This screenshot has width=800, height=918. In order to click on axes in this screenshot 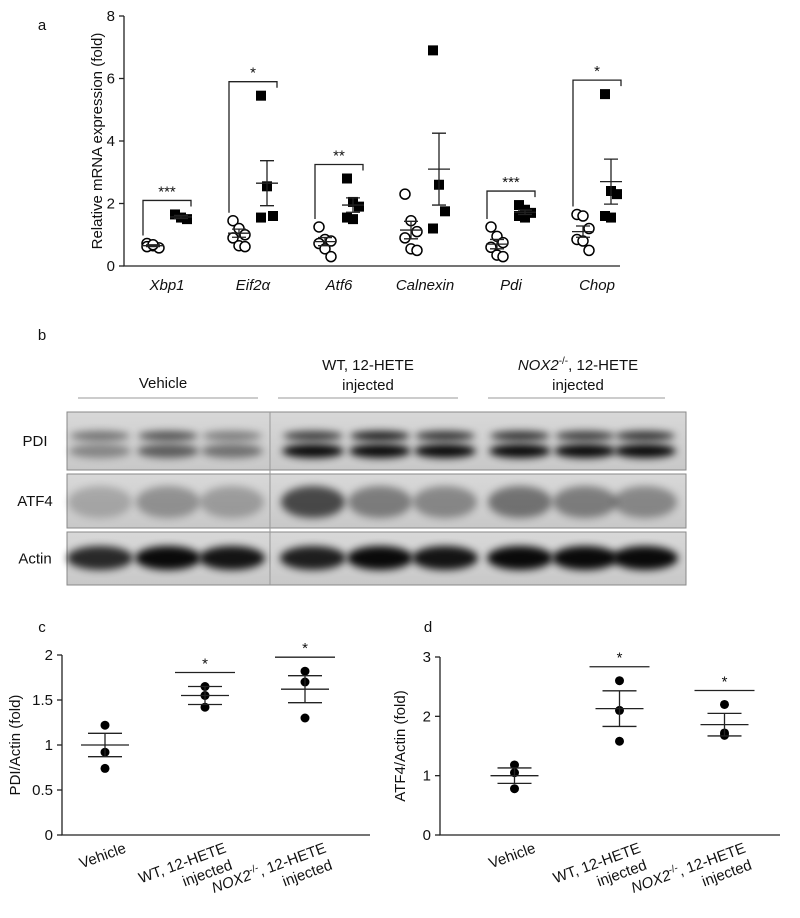, I will do `click(609, 746)`.